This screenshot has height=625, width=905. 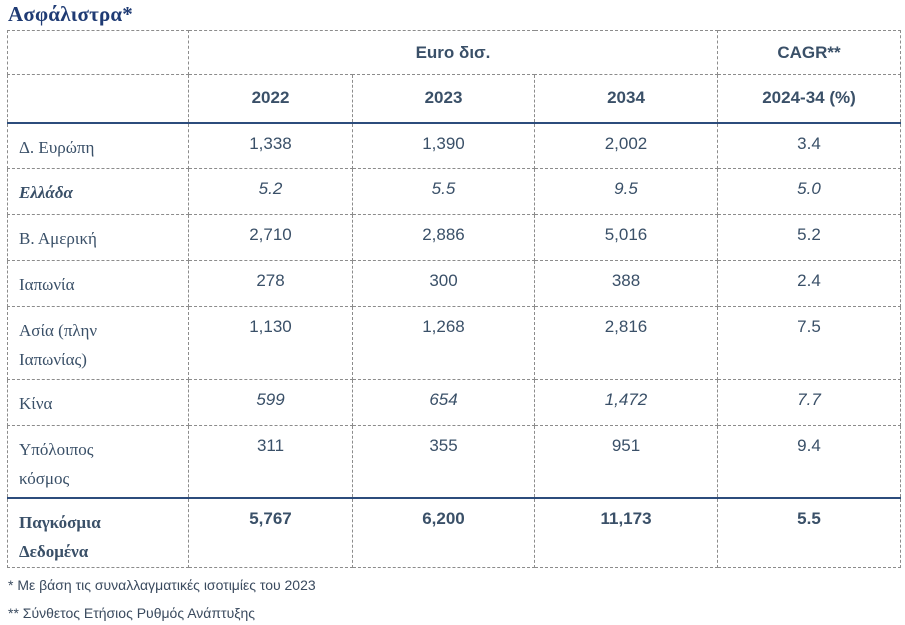 I want to click on table-row: Ελλάδα 5.2 5.5 9.5 5.0, so click(x=454, y=191).